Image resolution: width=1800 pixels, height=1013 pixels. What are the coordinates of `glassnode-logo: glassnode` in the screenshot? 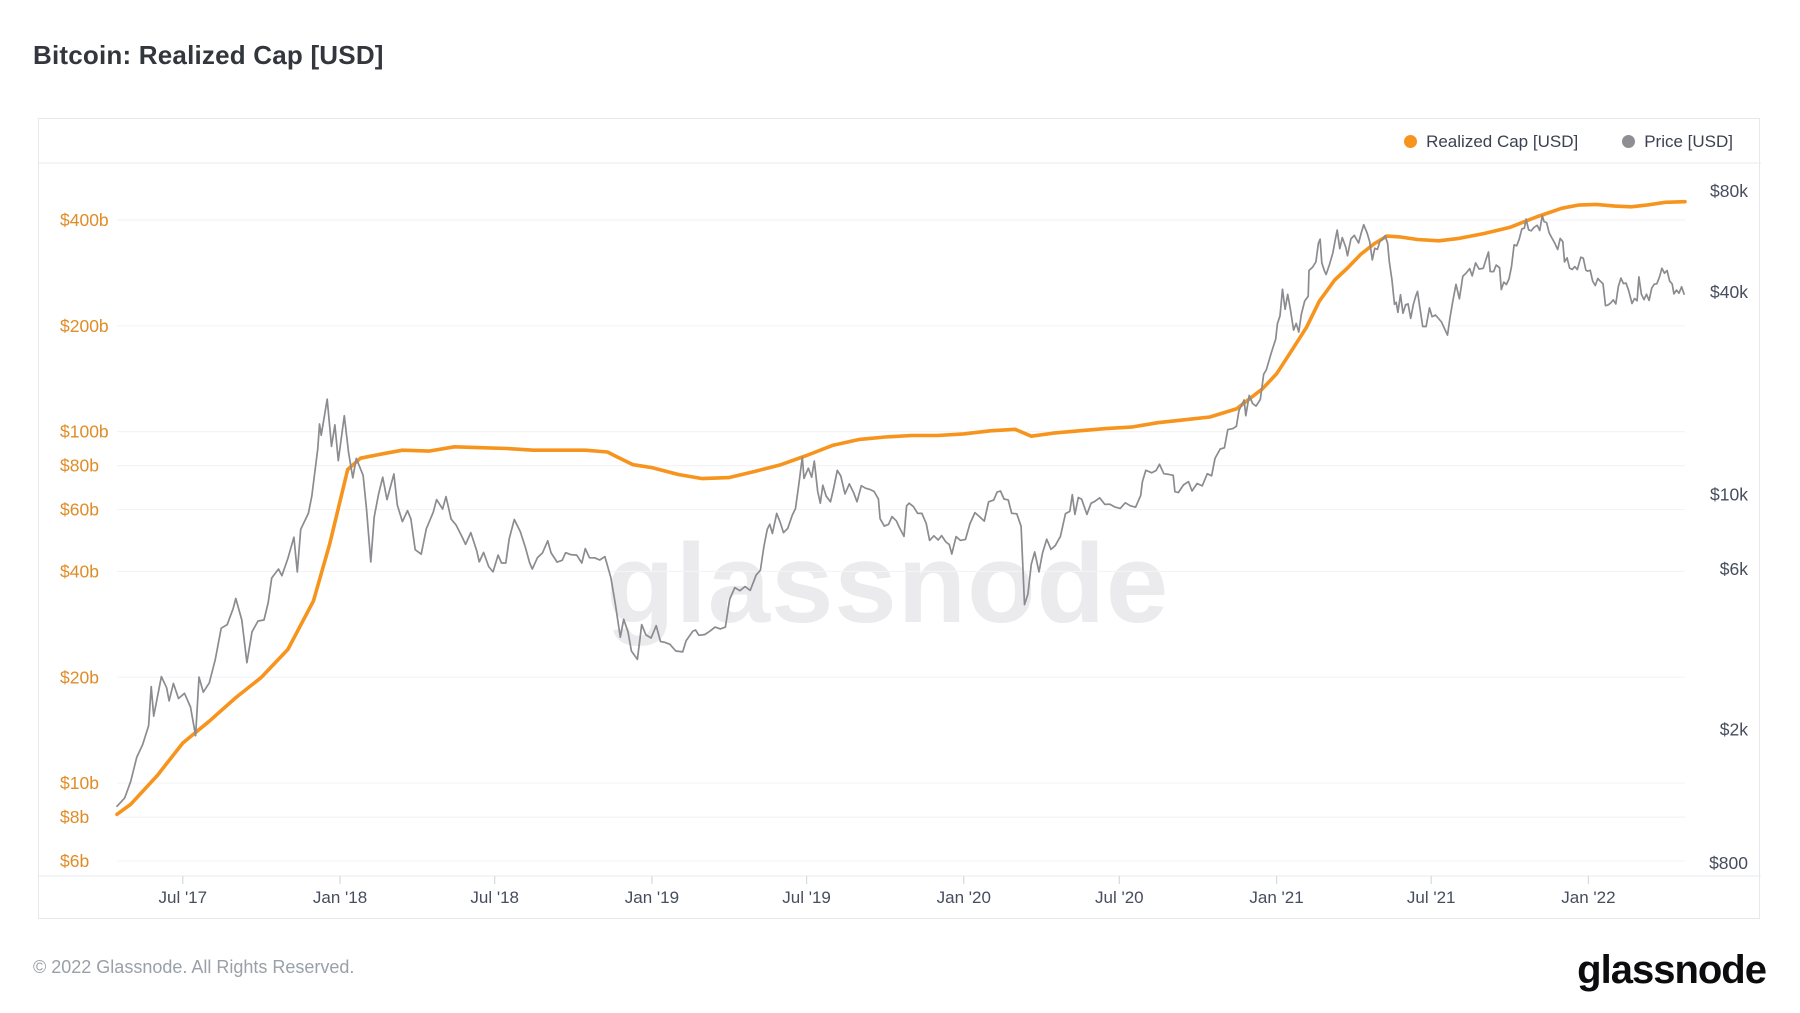 It's located at (1672, 970).